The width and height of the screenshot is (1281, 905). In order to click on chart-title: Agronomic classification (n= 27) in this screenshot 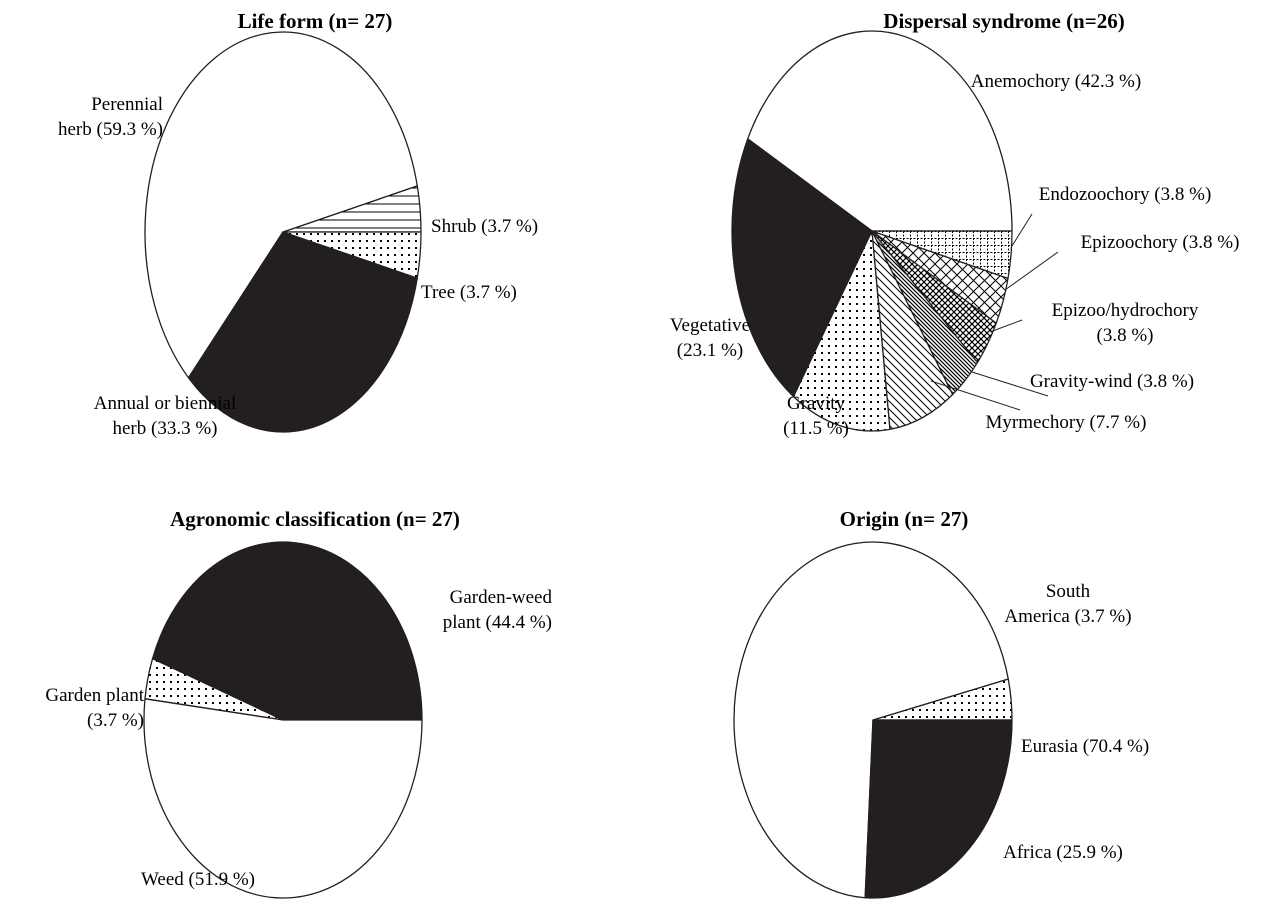, I will do `click(315, 519)`.